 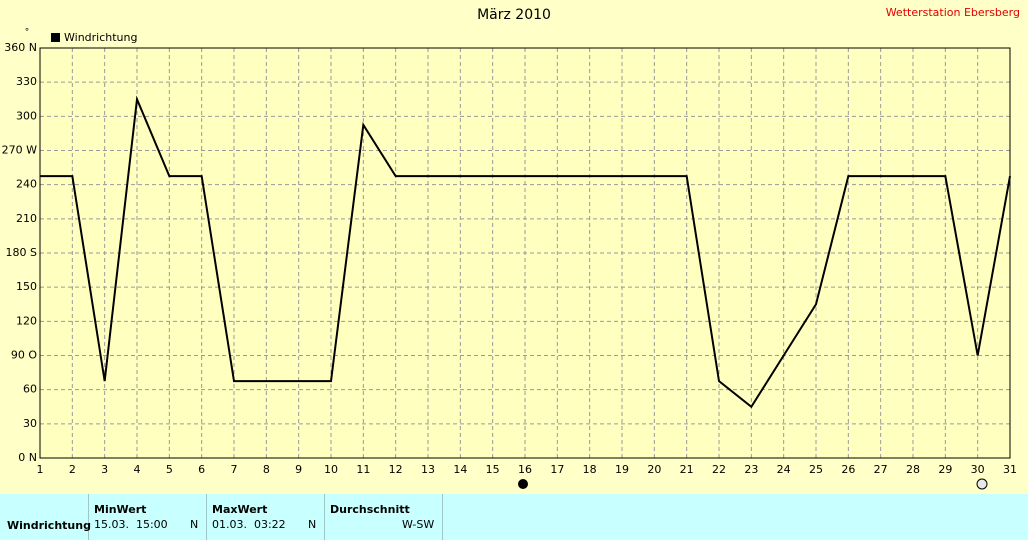 What do you see at coordinates (30, 389) in the screenshot?
I see `y-tick-label: 60` at bounding box center [30, 389].